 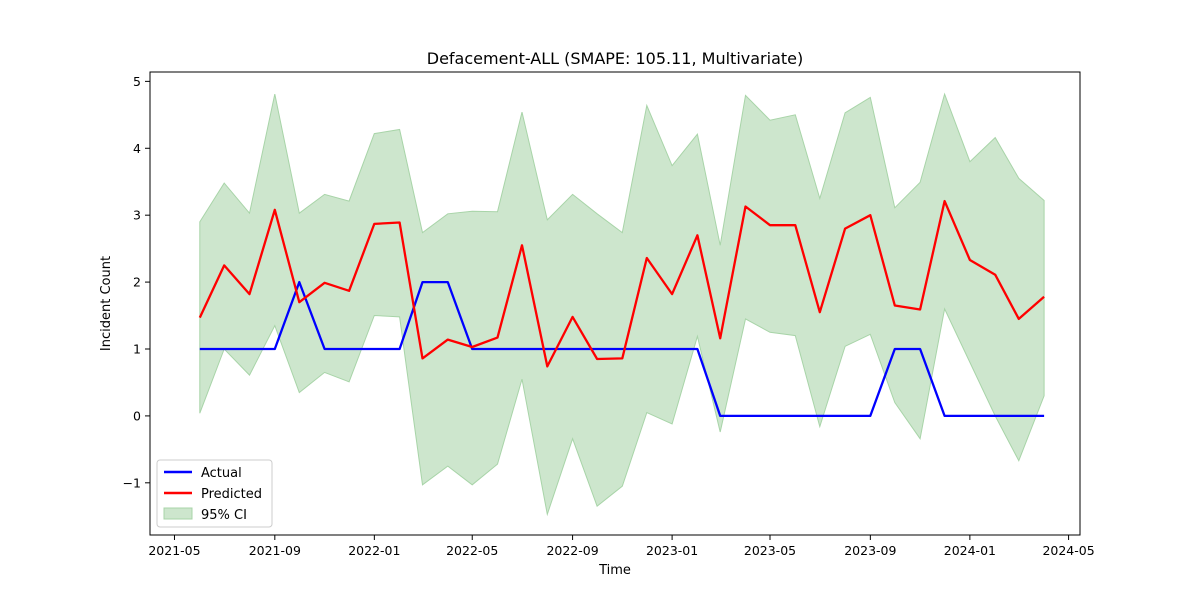 I want to click on x-tick-label: 2024-05, so click(x=1068, y=550).